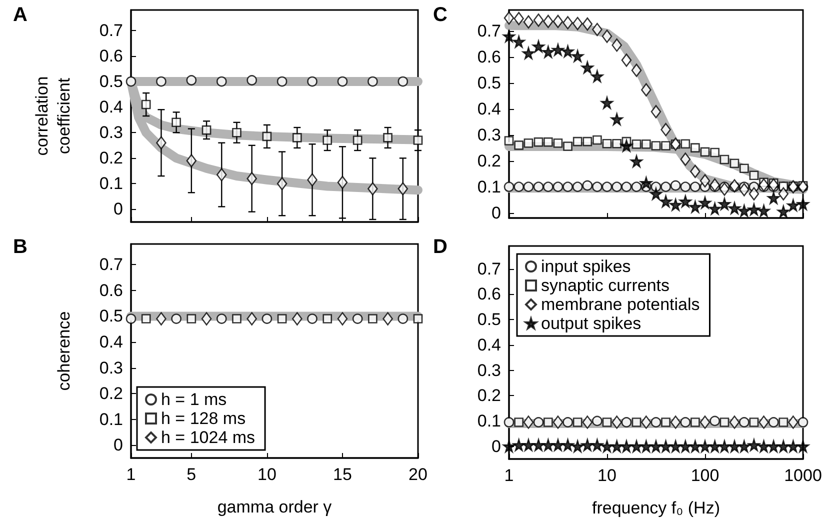  What do you see at coordinates (64, 351) in the screenshot?
I see `y-axis-title: coherence` at bounding box center [64, 351].